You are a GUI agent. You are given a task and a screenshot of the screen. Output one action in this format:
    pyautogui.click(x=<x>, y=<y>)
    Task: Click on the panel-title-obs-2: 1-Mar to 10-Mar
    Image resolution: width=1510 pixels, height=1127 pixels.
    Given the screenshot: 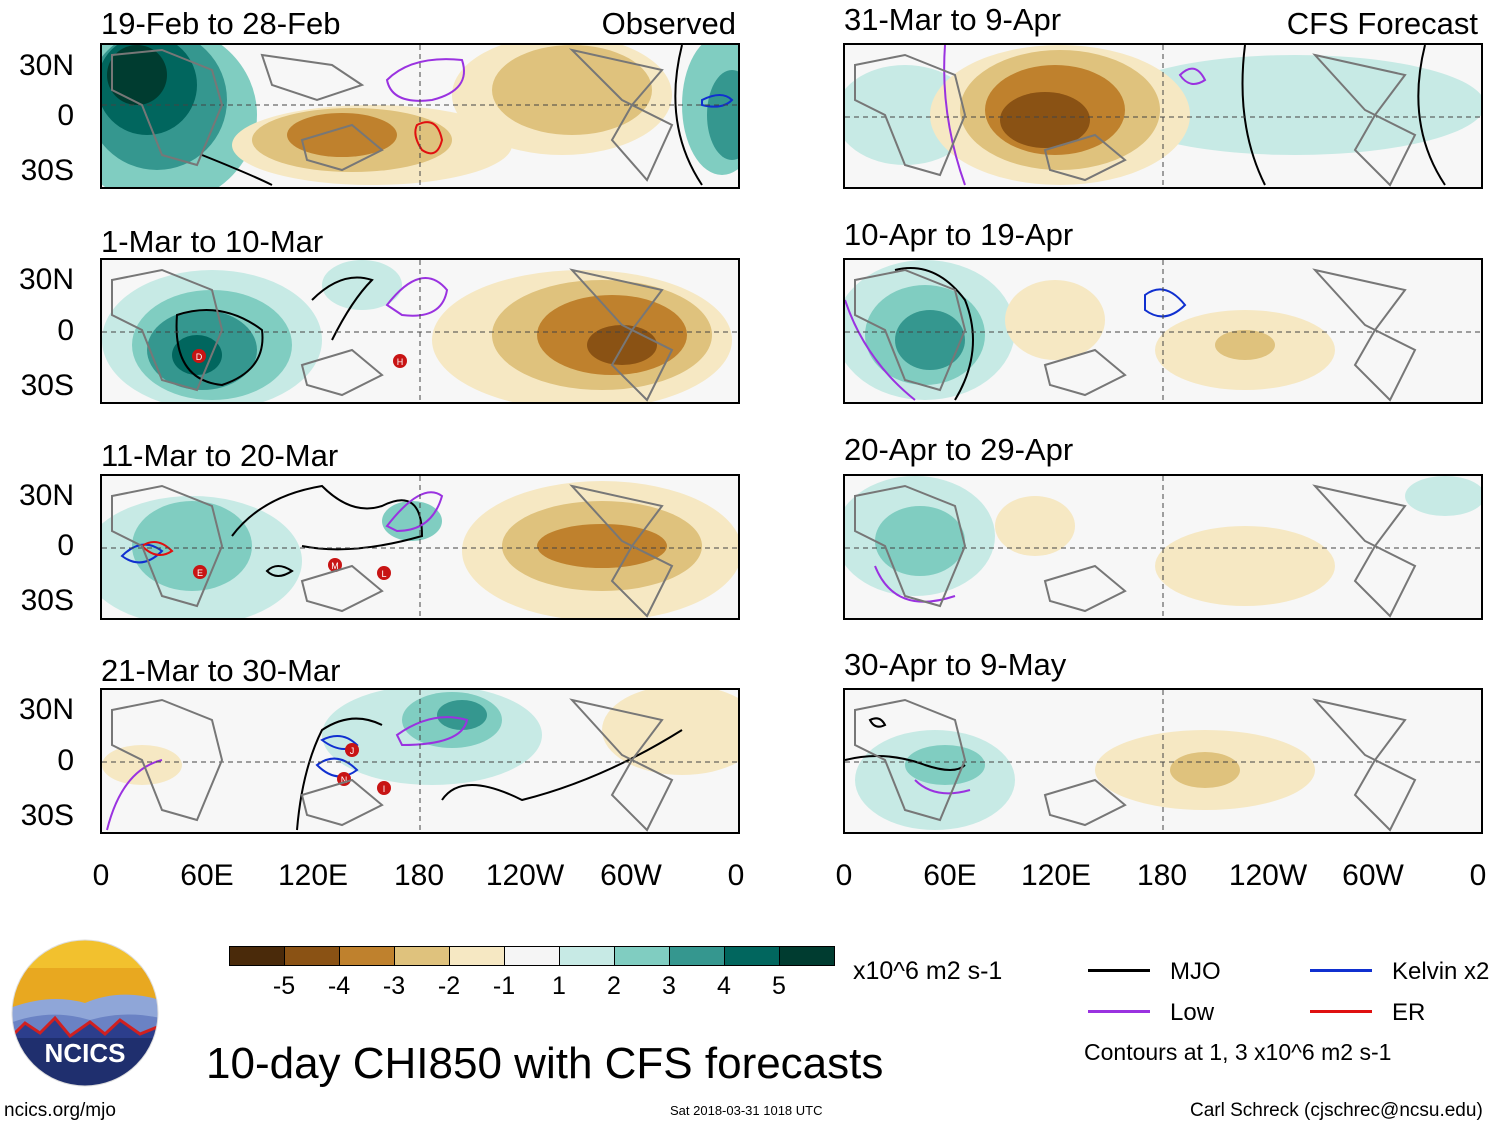 What is the action you would take?
    pyautogui.click(x=212, y=241)
    